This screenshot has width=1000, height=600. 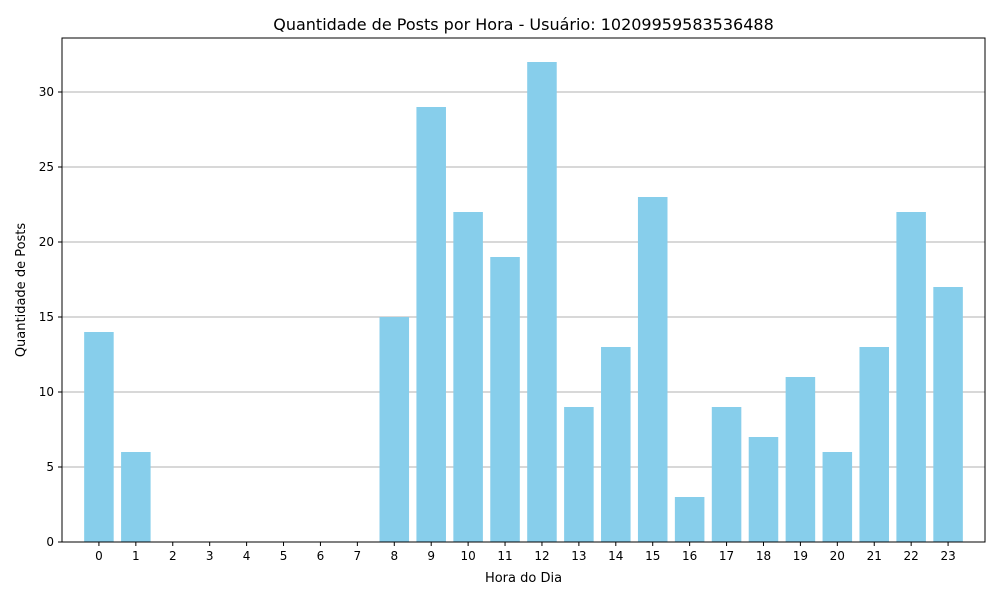 What do you see at coordinates (541, 556) in the screenshot?
I see `x-tick-label: 12` at bounding box center [541, 556].